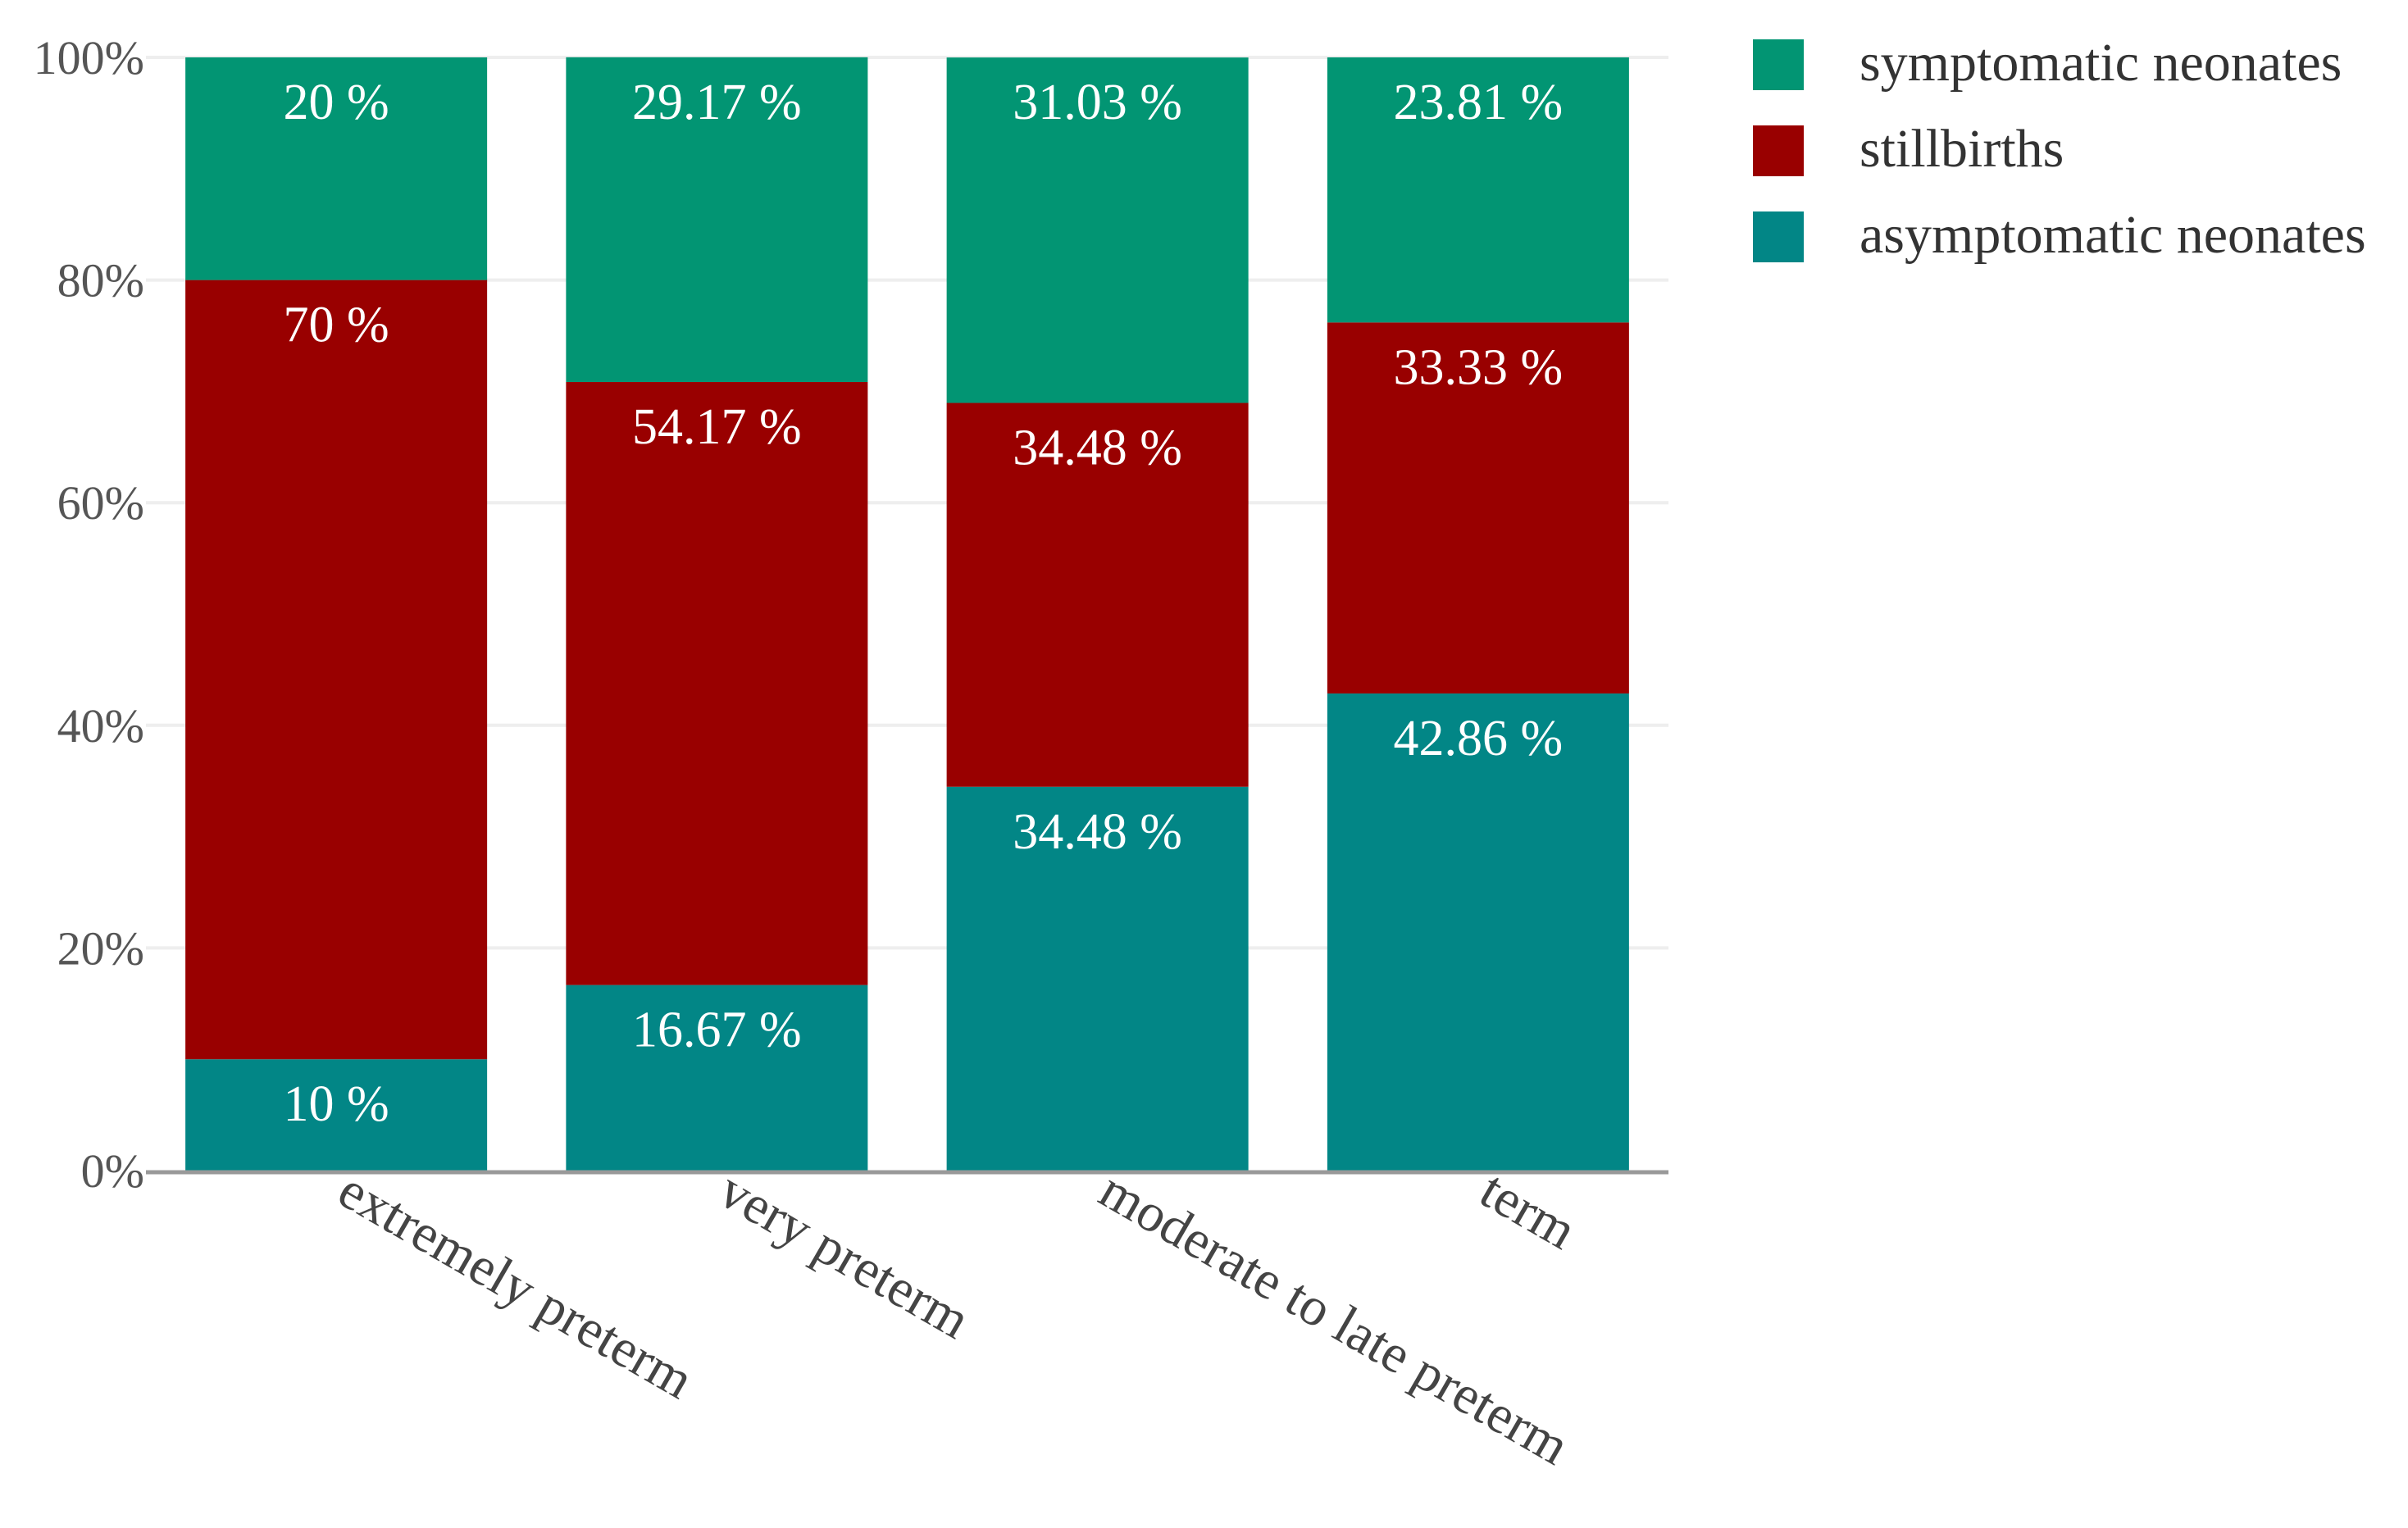 Image resolution: width=2408 pixels, height=1528 pixels. Describe the element at coordinates (1097, 102) in the screenshot. I see `data-label: 31.03 %` at that location.